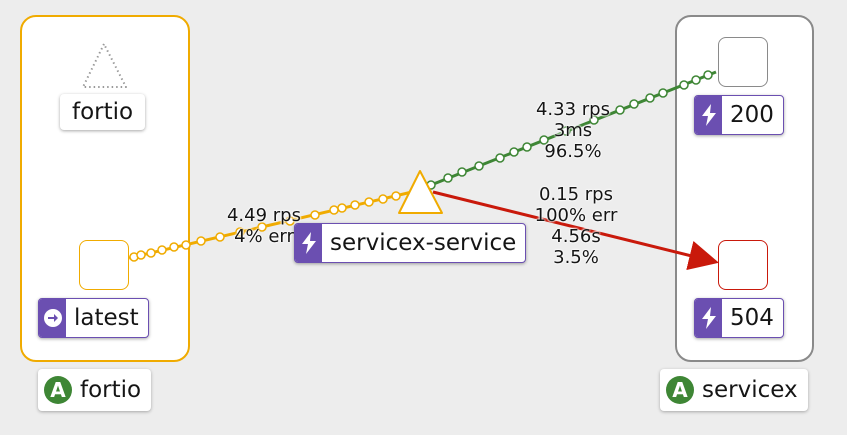 The height and width of the screenshot is (435, 847). What do you see at coordinates (572, 109) in the screenshot?
I see `edge-label-line: 4.33 rps` at bounding box center [572, 109].